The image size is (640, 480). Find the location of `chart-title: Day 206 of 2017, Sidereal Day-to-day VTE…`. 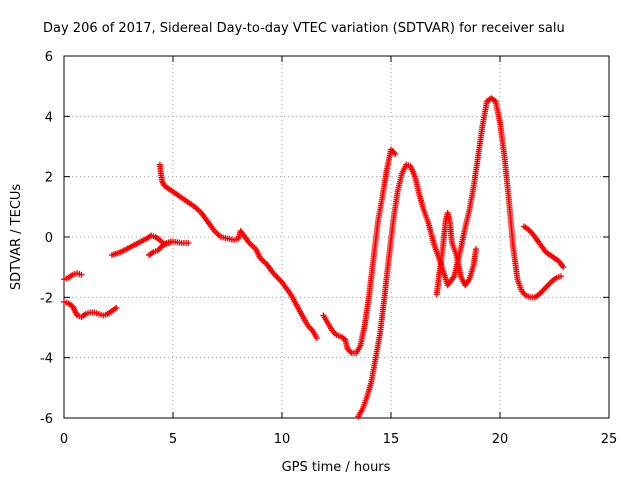

chart-title: Day 206 of 2017, Sidereal Day-to-day VTE… is located at coordinates (304, 28).